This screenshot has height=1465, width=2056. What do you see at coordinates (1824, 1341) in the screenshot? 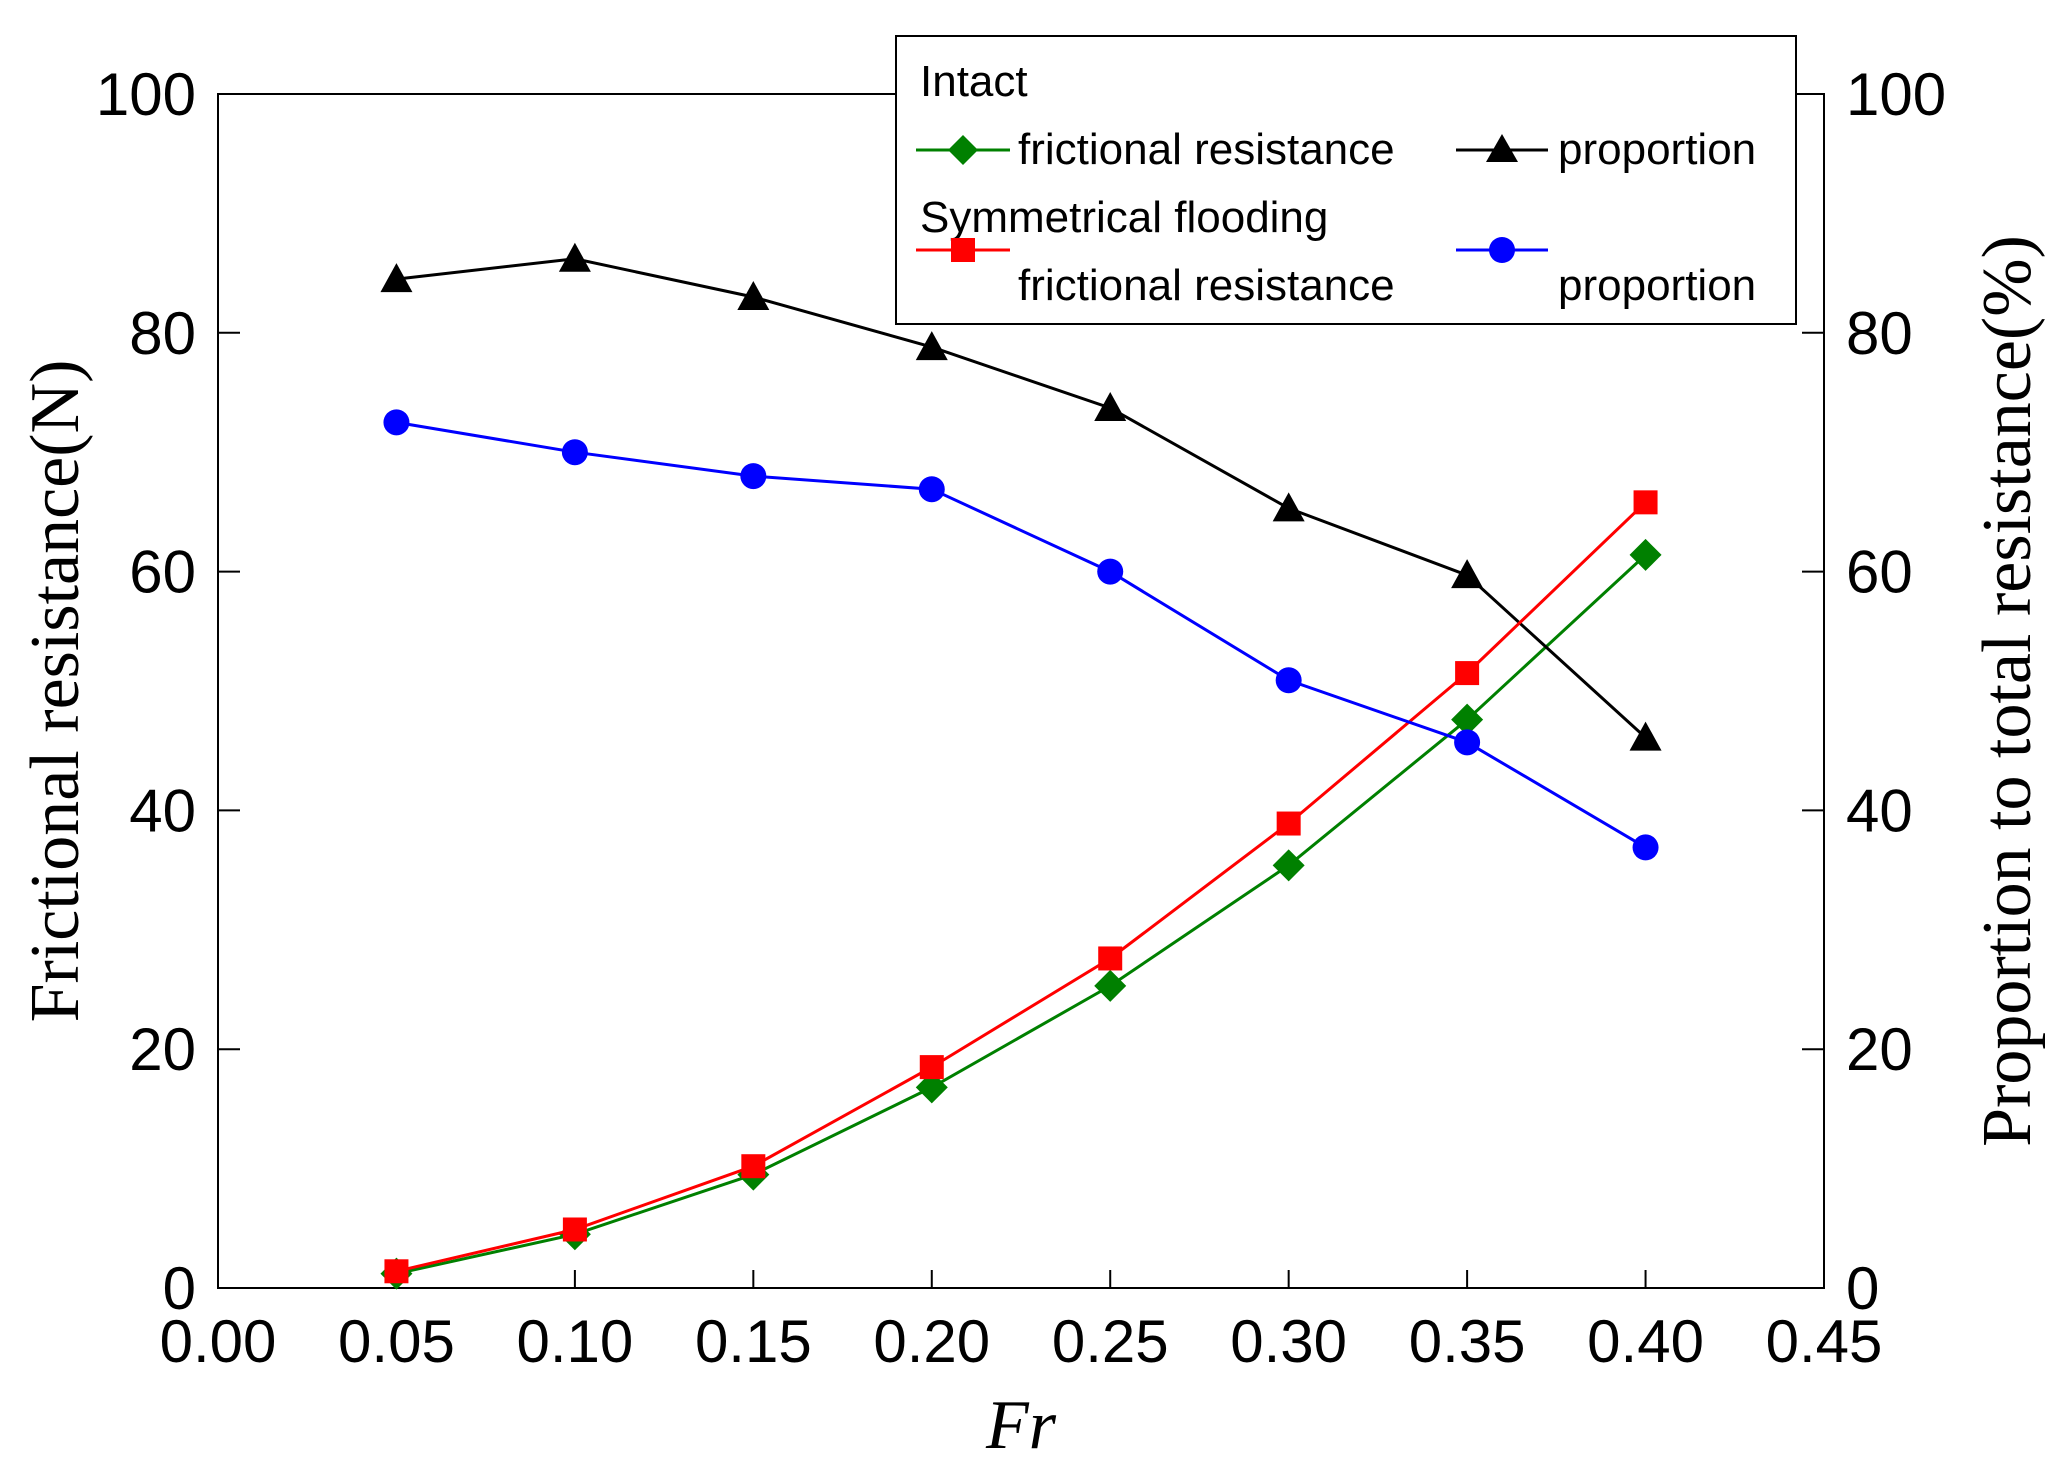
I see `x-tick-label: 0.45` at bounding box center [1824, 1341].